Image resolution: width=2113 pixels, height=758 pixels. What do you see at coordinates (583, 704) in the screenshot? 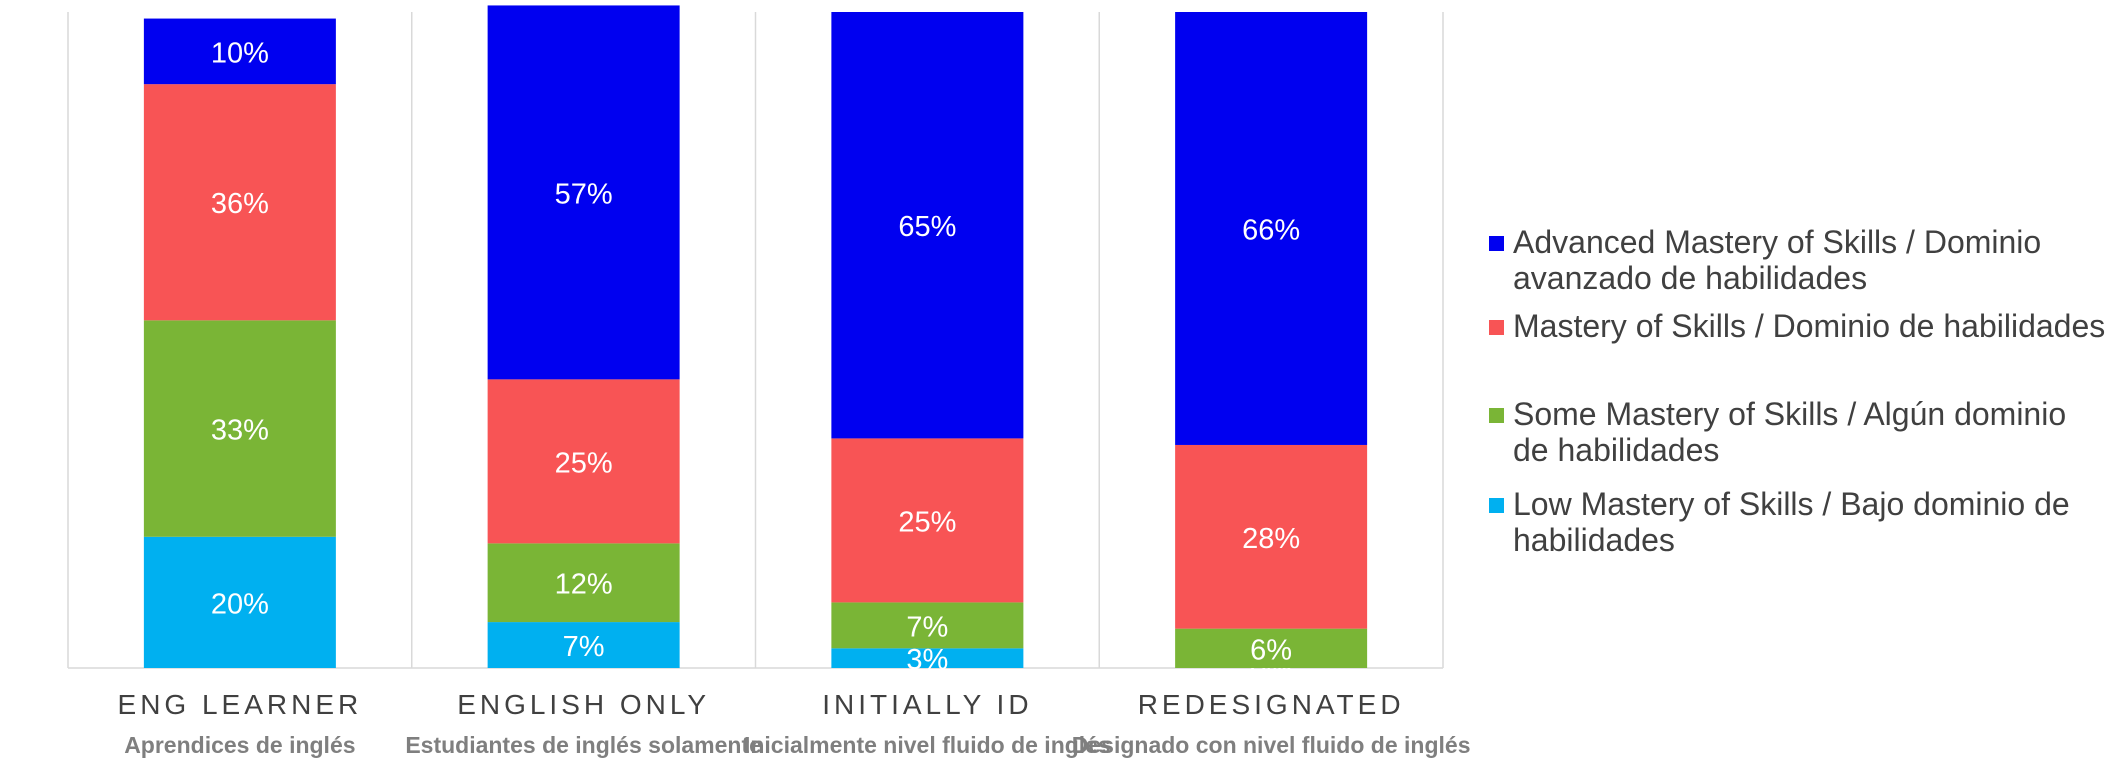
I see `category-label: ENGLISH ONLY` at bounding box center [583, 704].